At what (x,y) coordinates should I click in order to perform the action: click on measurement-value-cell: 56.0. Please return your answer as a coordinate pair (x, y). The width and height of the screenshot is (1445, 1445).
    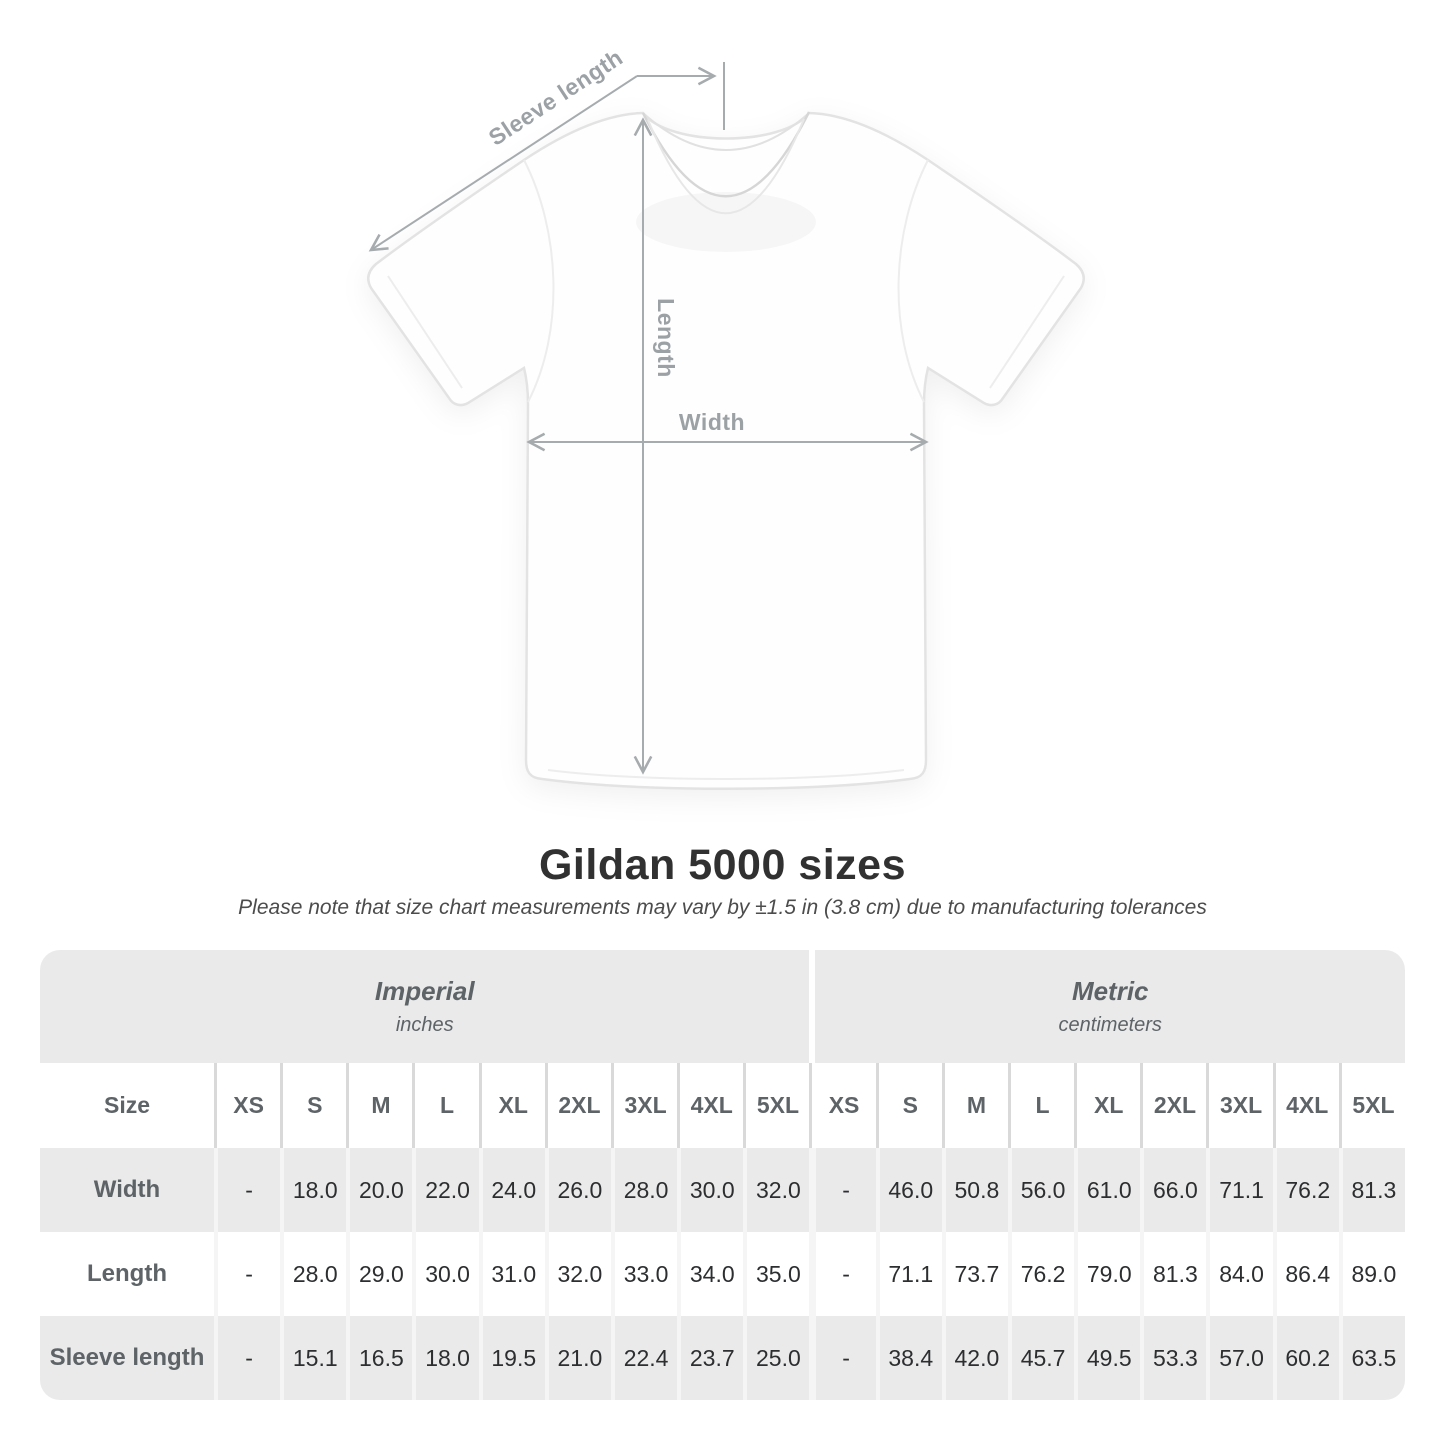
    Looking at the image, I should click on (1041, 1190).